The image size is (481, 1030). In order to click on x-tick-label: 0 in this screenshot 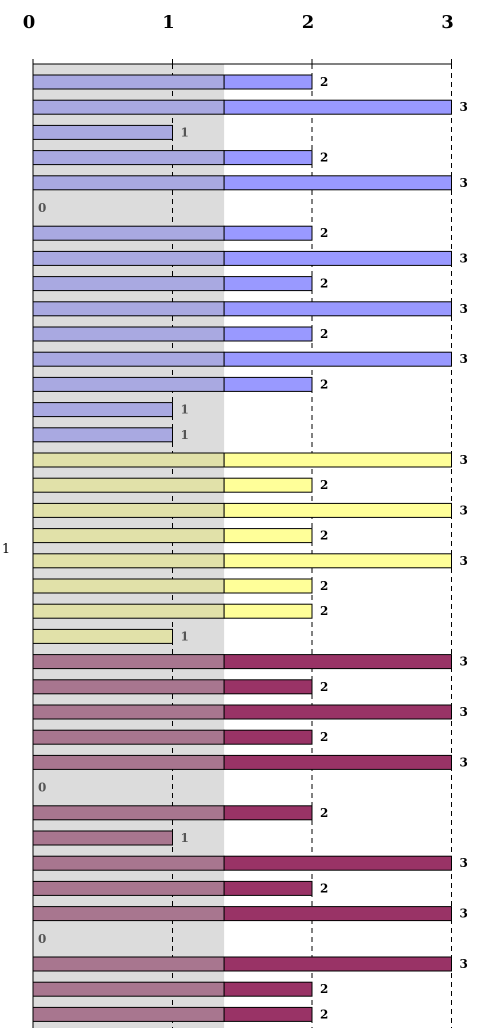, I will do `click(29, 22)`.